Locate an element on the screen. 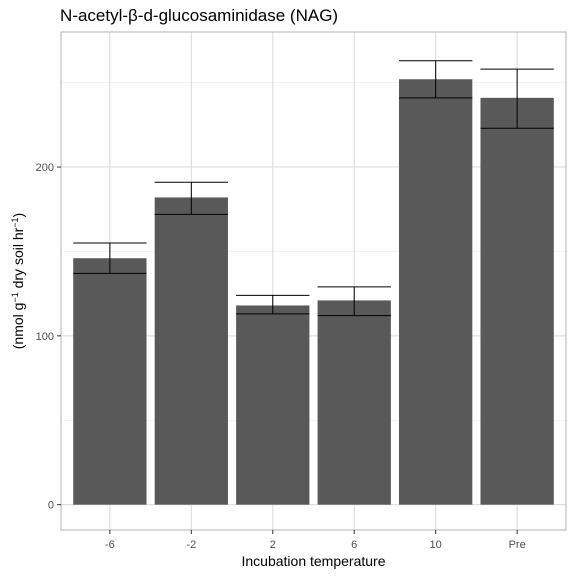 Image resolution: width=576 pixels, height=576 pixels. y-axis-title: (nmol g−1 dry soil hr−1) is located at coordinates (18, 281).